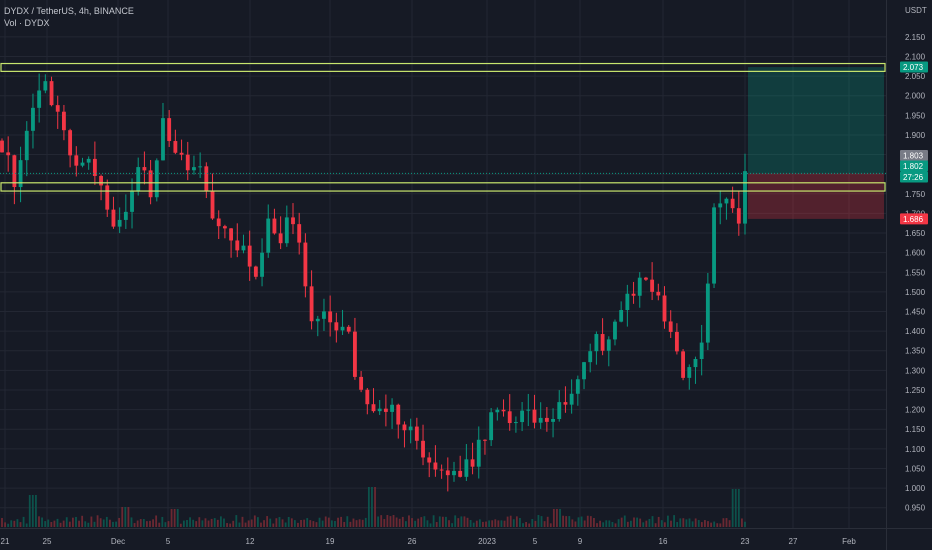 The image size is (932, 550). Describe the element at coordinates (250, 541) in the screenshot. I see `x-tick-label: 12` at that location.